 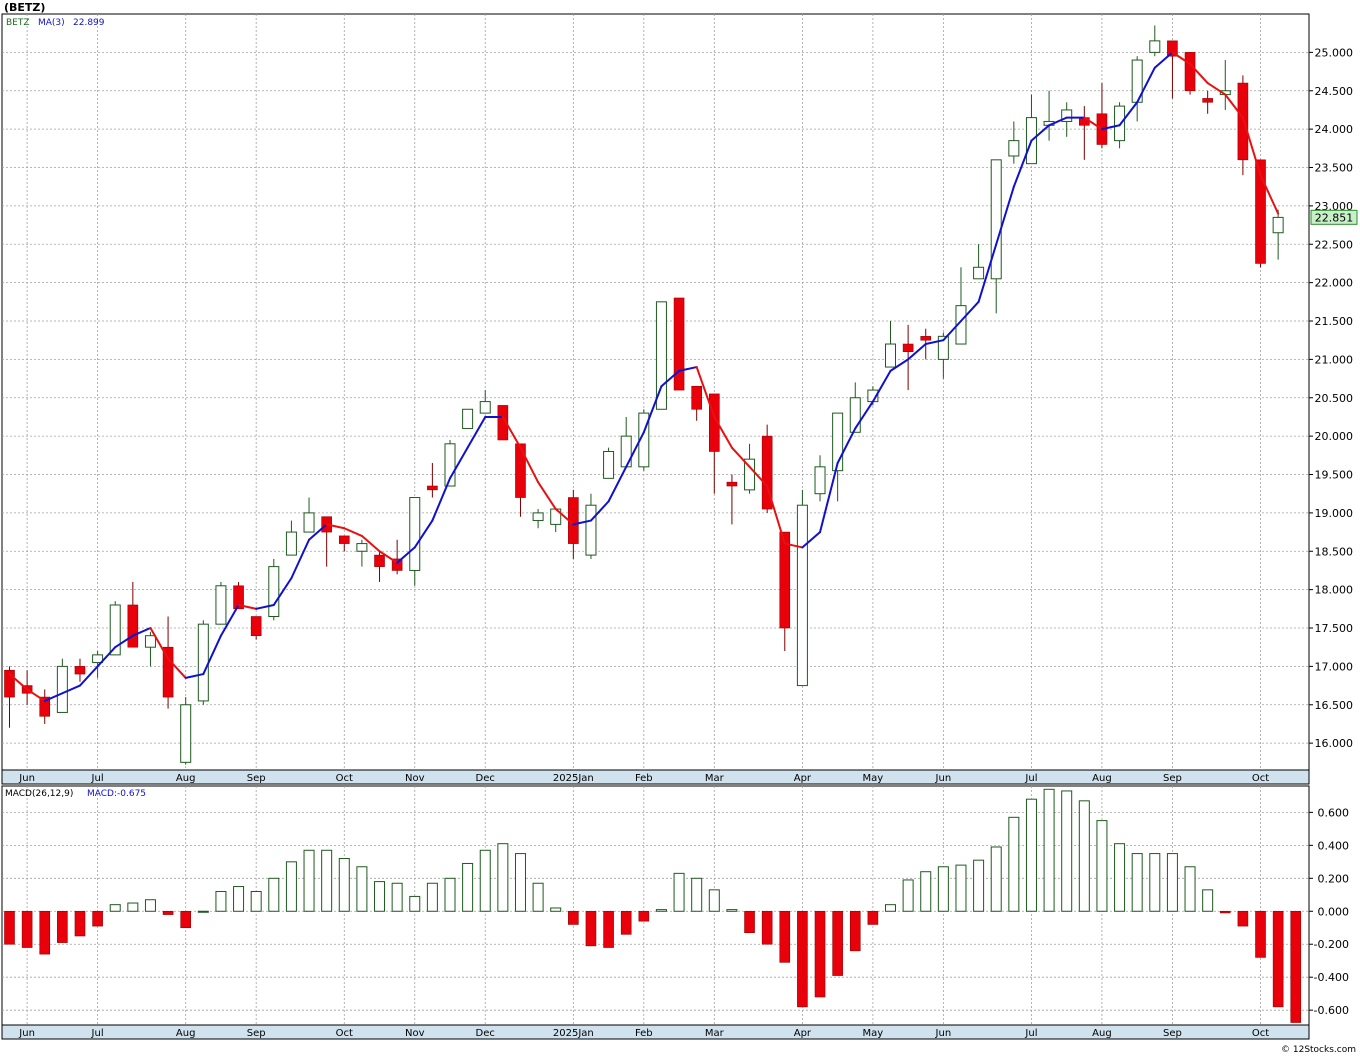 I want to click on price-tick-label: 19.000, so click(x=1334, y=513).